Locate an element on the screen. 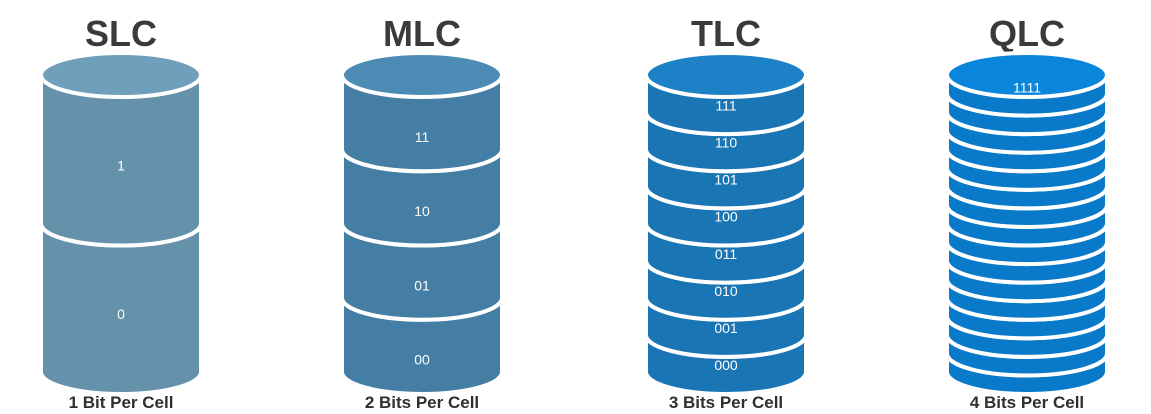 The width and height of the screenshot is (1151, 414). tlc-bit-value: 101 is located at coordinates (726, 180).